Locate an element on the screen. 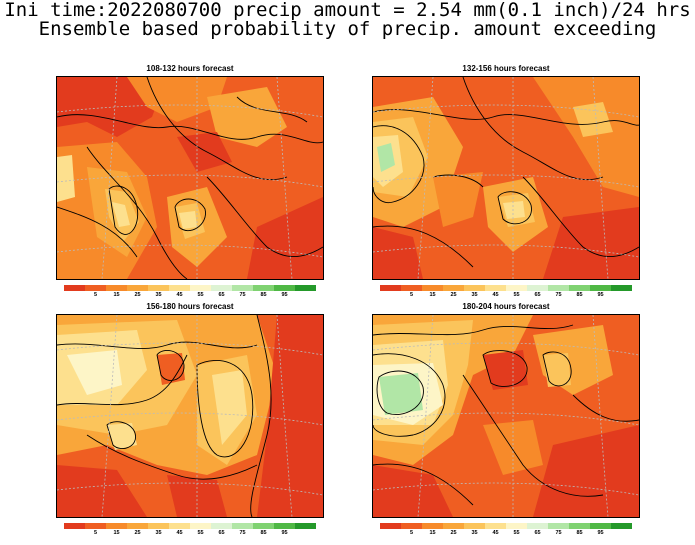  panel-title: 132-156 hours forecast is located at coordinates (506, 68).